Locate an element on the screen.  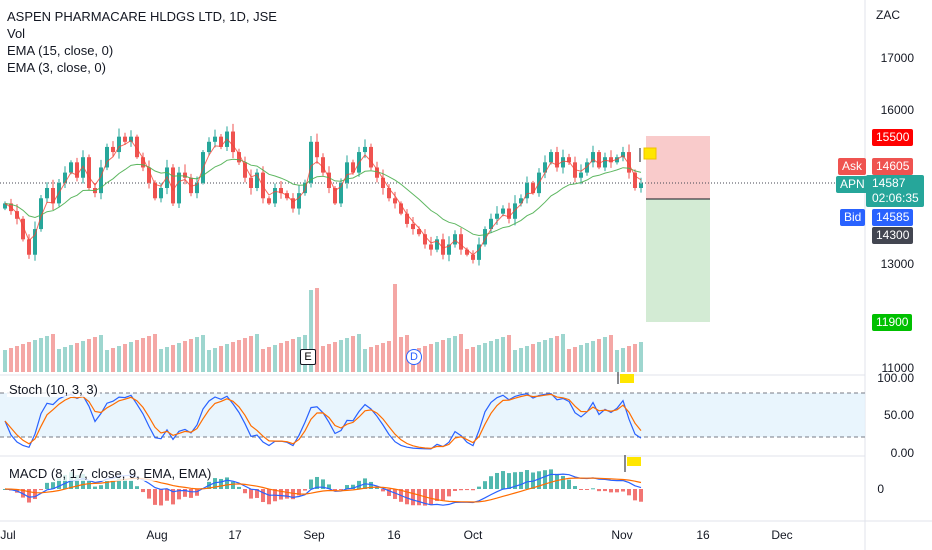
stoch-label: Stoch (10, 3, 3) is located at coordinates (53, 389).